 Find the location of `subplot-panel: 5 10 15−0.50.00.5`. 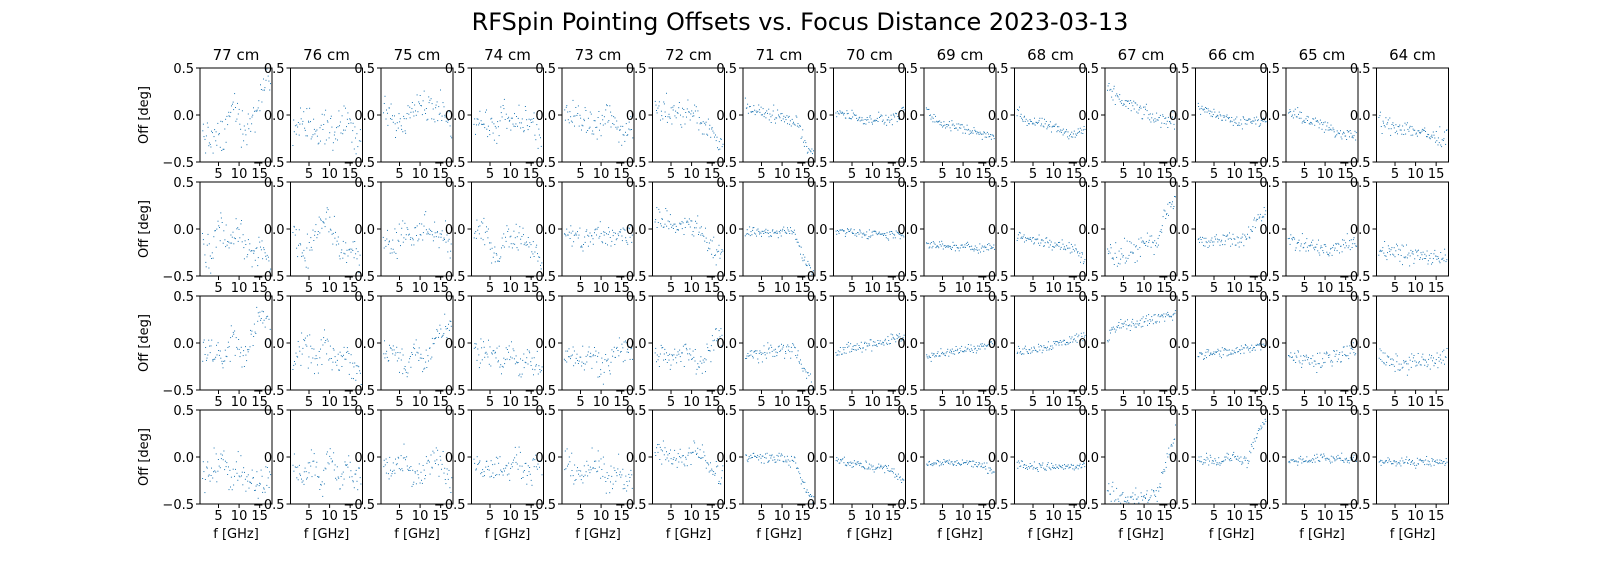

subplot-panel: 5 10 15−0.50.00.5 is located at coordinates (1122, 350).